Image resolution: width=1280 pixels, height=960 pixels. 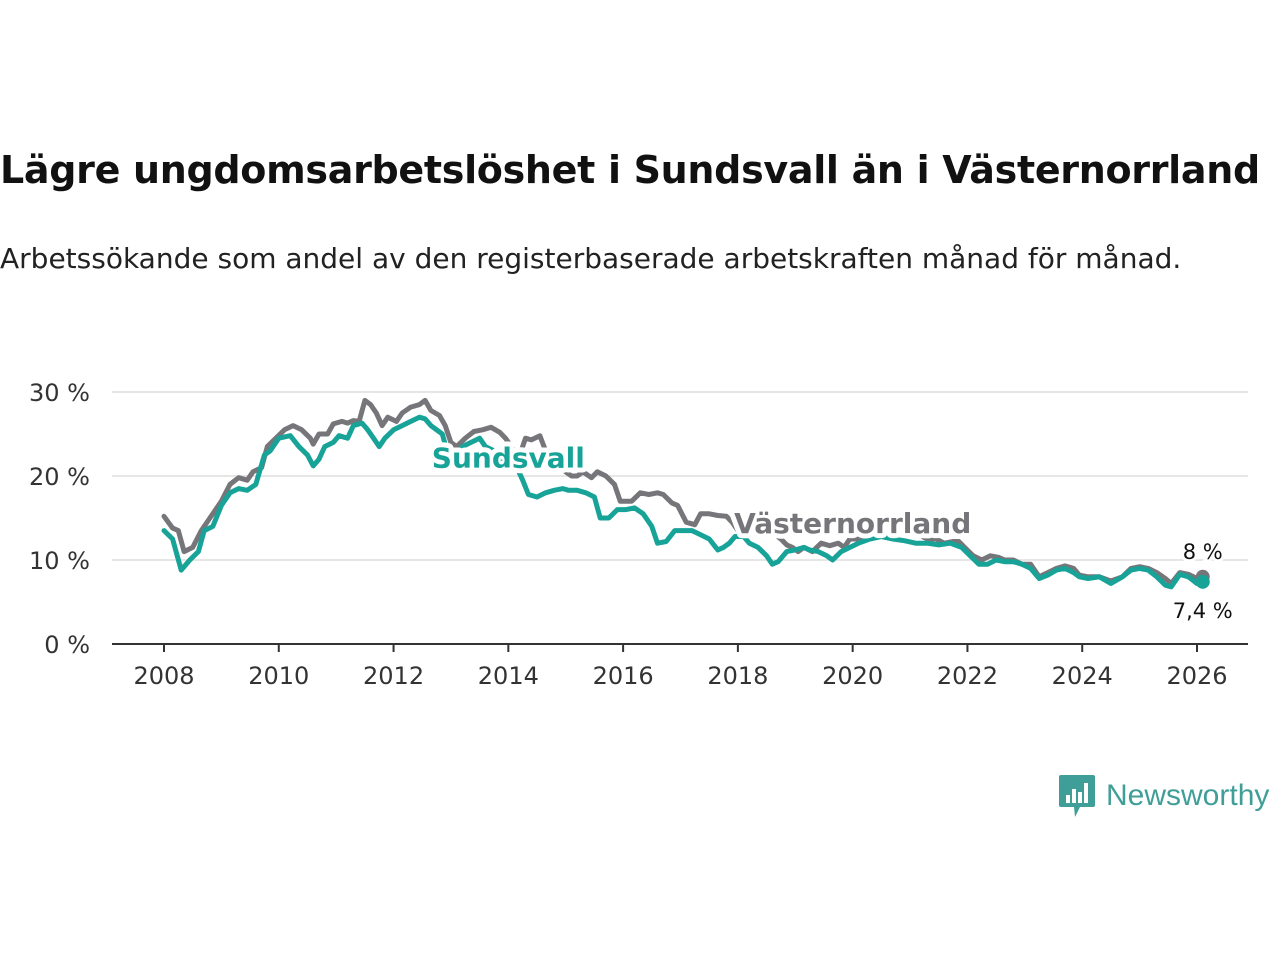 I want to click on series-line-sundsvall, so click(x=683, y=502).